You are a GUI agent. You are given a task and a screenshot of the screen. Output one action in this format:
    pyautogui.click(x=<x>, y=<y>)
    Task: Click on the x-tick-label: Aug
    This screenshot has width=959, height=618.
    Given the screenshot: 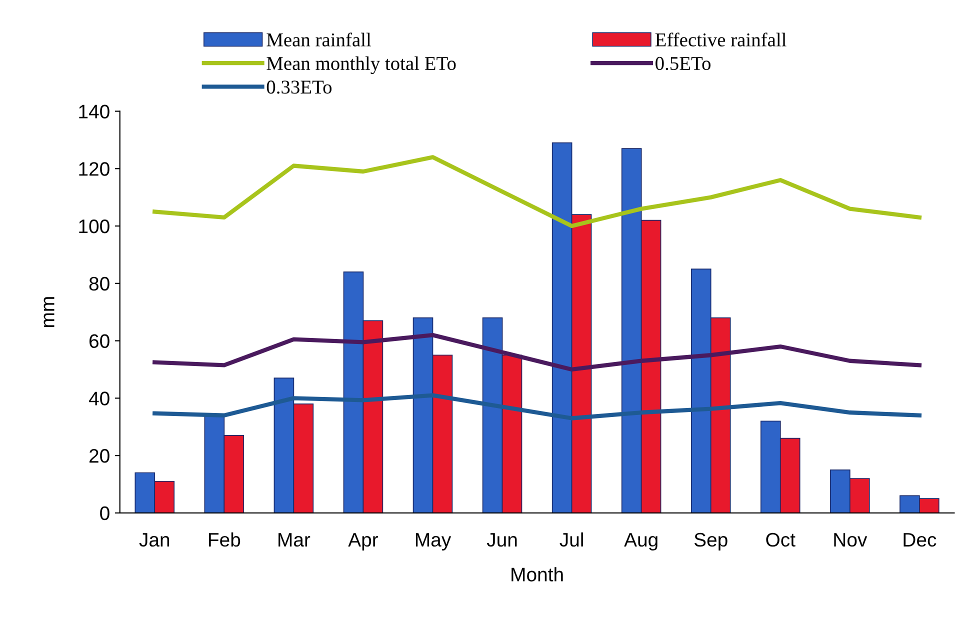 What is the action you would take?
    pyautogui.click(x=641, y=542)
    